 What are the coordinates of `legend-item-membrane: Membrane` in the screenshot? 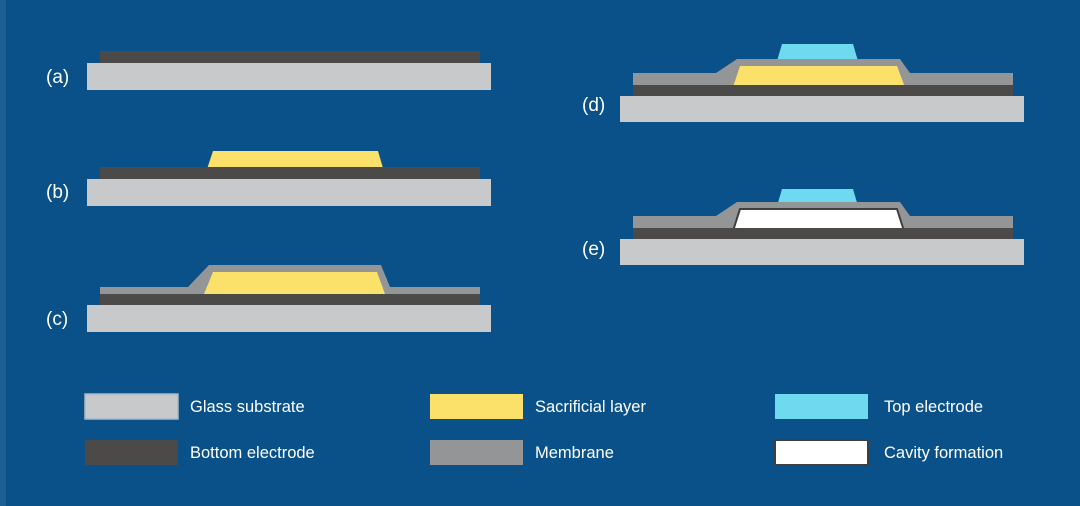 It's located at (522, 452).